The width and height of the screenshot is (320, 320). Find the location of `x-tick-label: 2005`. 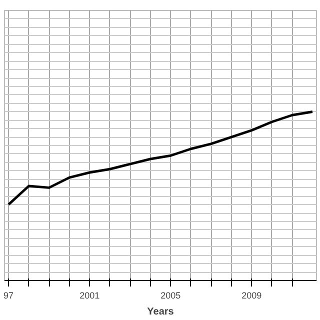

x-tick-label: 2005 is located at coordinates (170, 295).